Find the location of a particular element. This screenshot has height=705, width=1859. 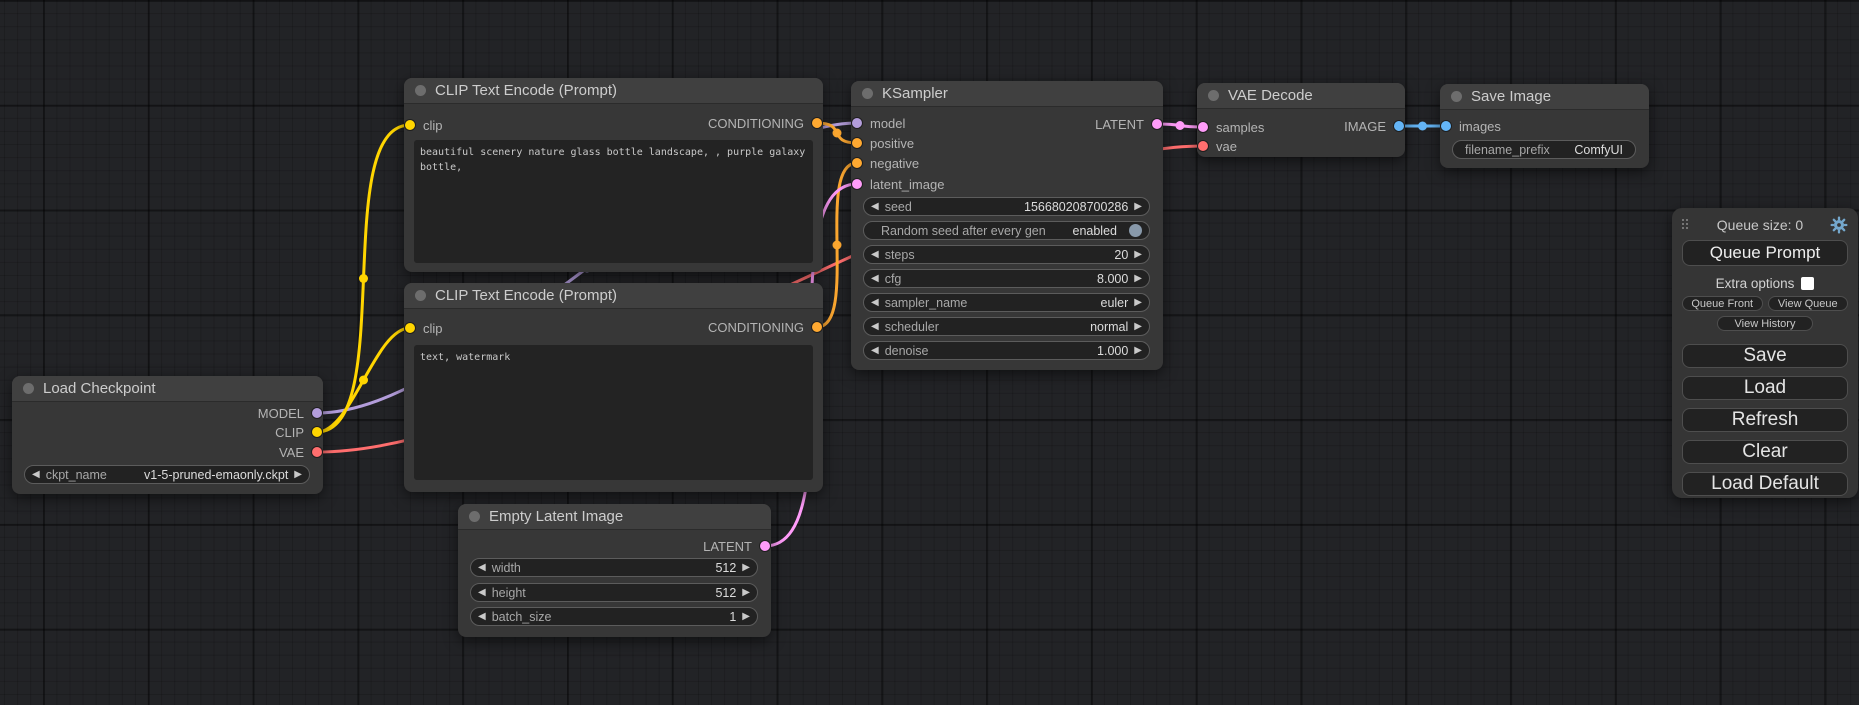

seed-widget: ◀ seed 156680208700286 ▶ is located at coordinates (1006, 206).